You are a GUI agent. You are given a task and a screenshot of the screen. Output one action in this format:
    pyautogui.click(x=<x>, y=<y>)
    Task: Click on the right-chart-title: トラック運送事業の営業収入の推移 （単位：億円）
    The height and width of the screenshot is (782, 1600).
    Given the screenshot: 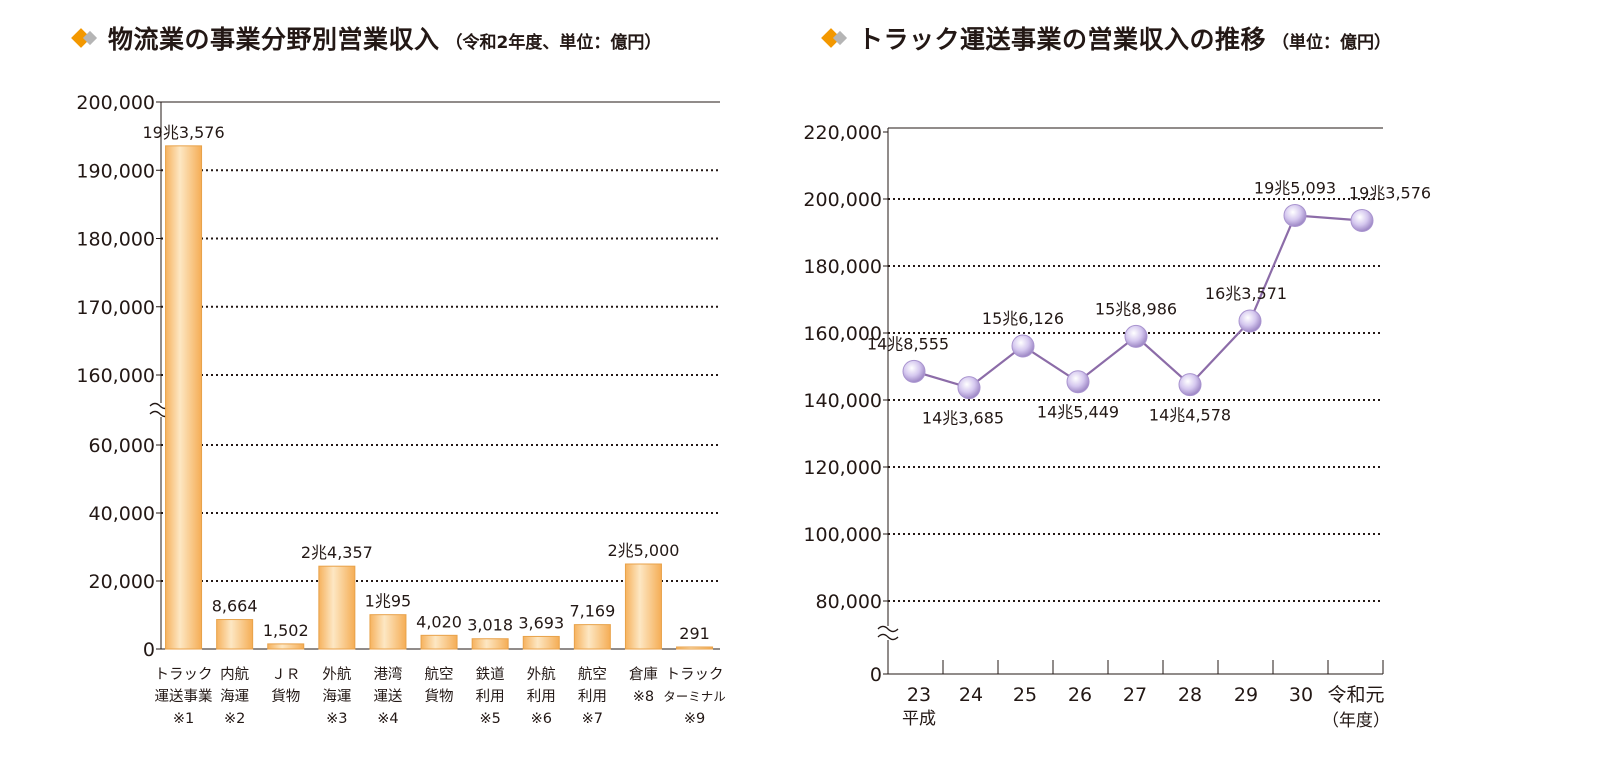 What is the action you would take?
    pyautogui.click(x=1105, y=38)
    